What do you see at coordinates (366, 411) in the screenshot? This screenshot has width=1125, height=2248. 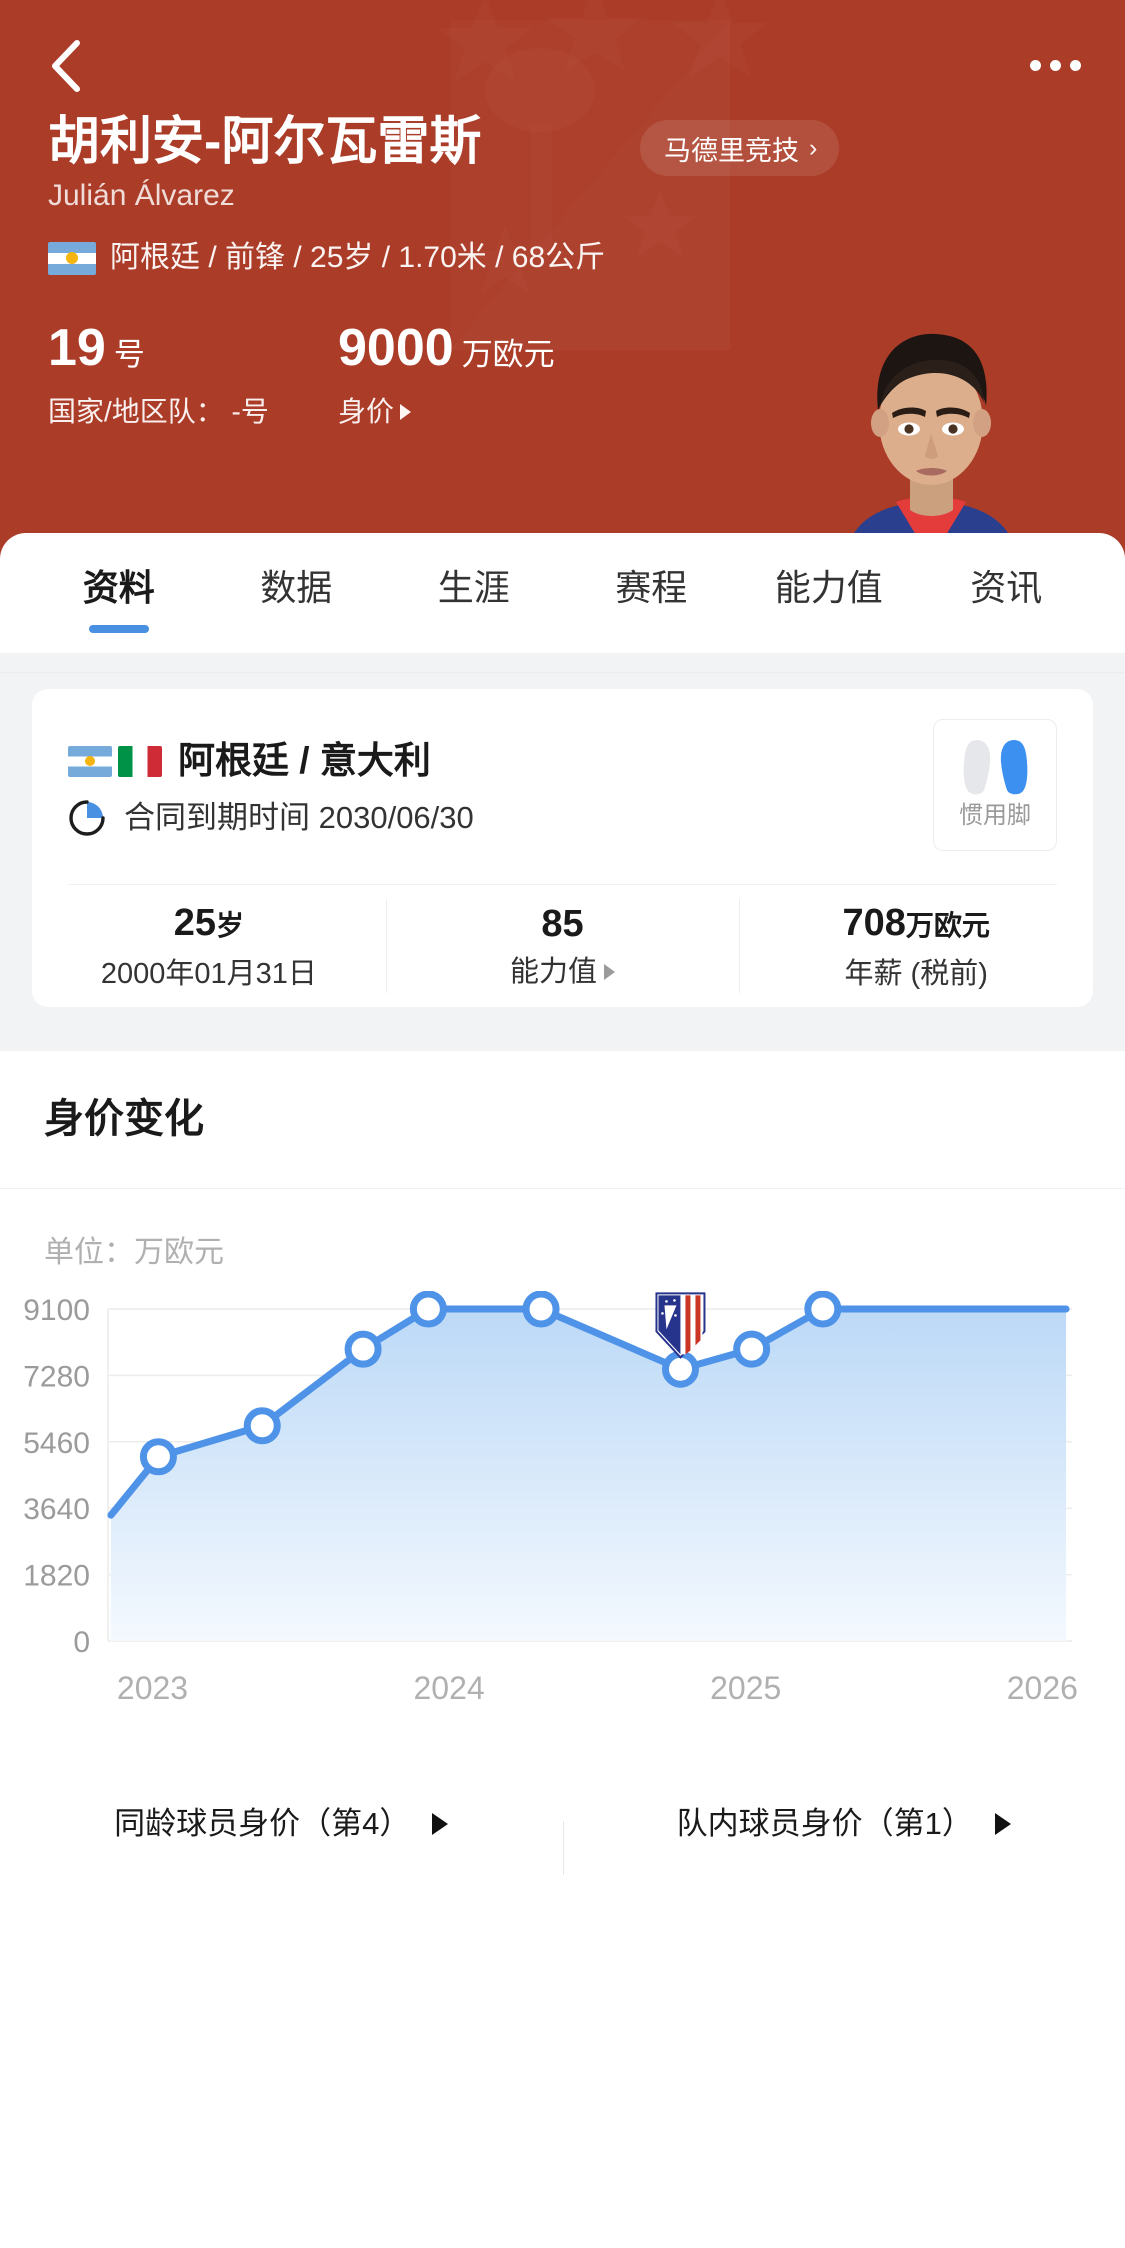 I see `market-value-label: 身价` at bounding box center [366, 411].